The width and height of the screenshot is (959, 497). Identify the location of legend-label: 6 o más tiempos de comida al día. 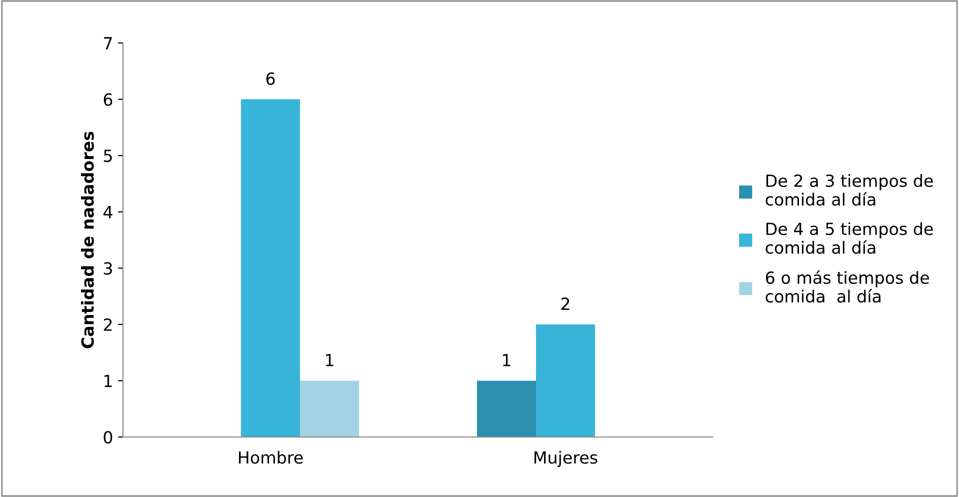
(847, 286).